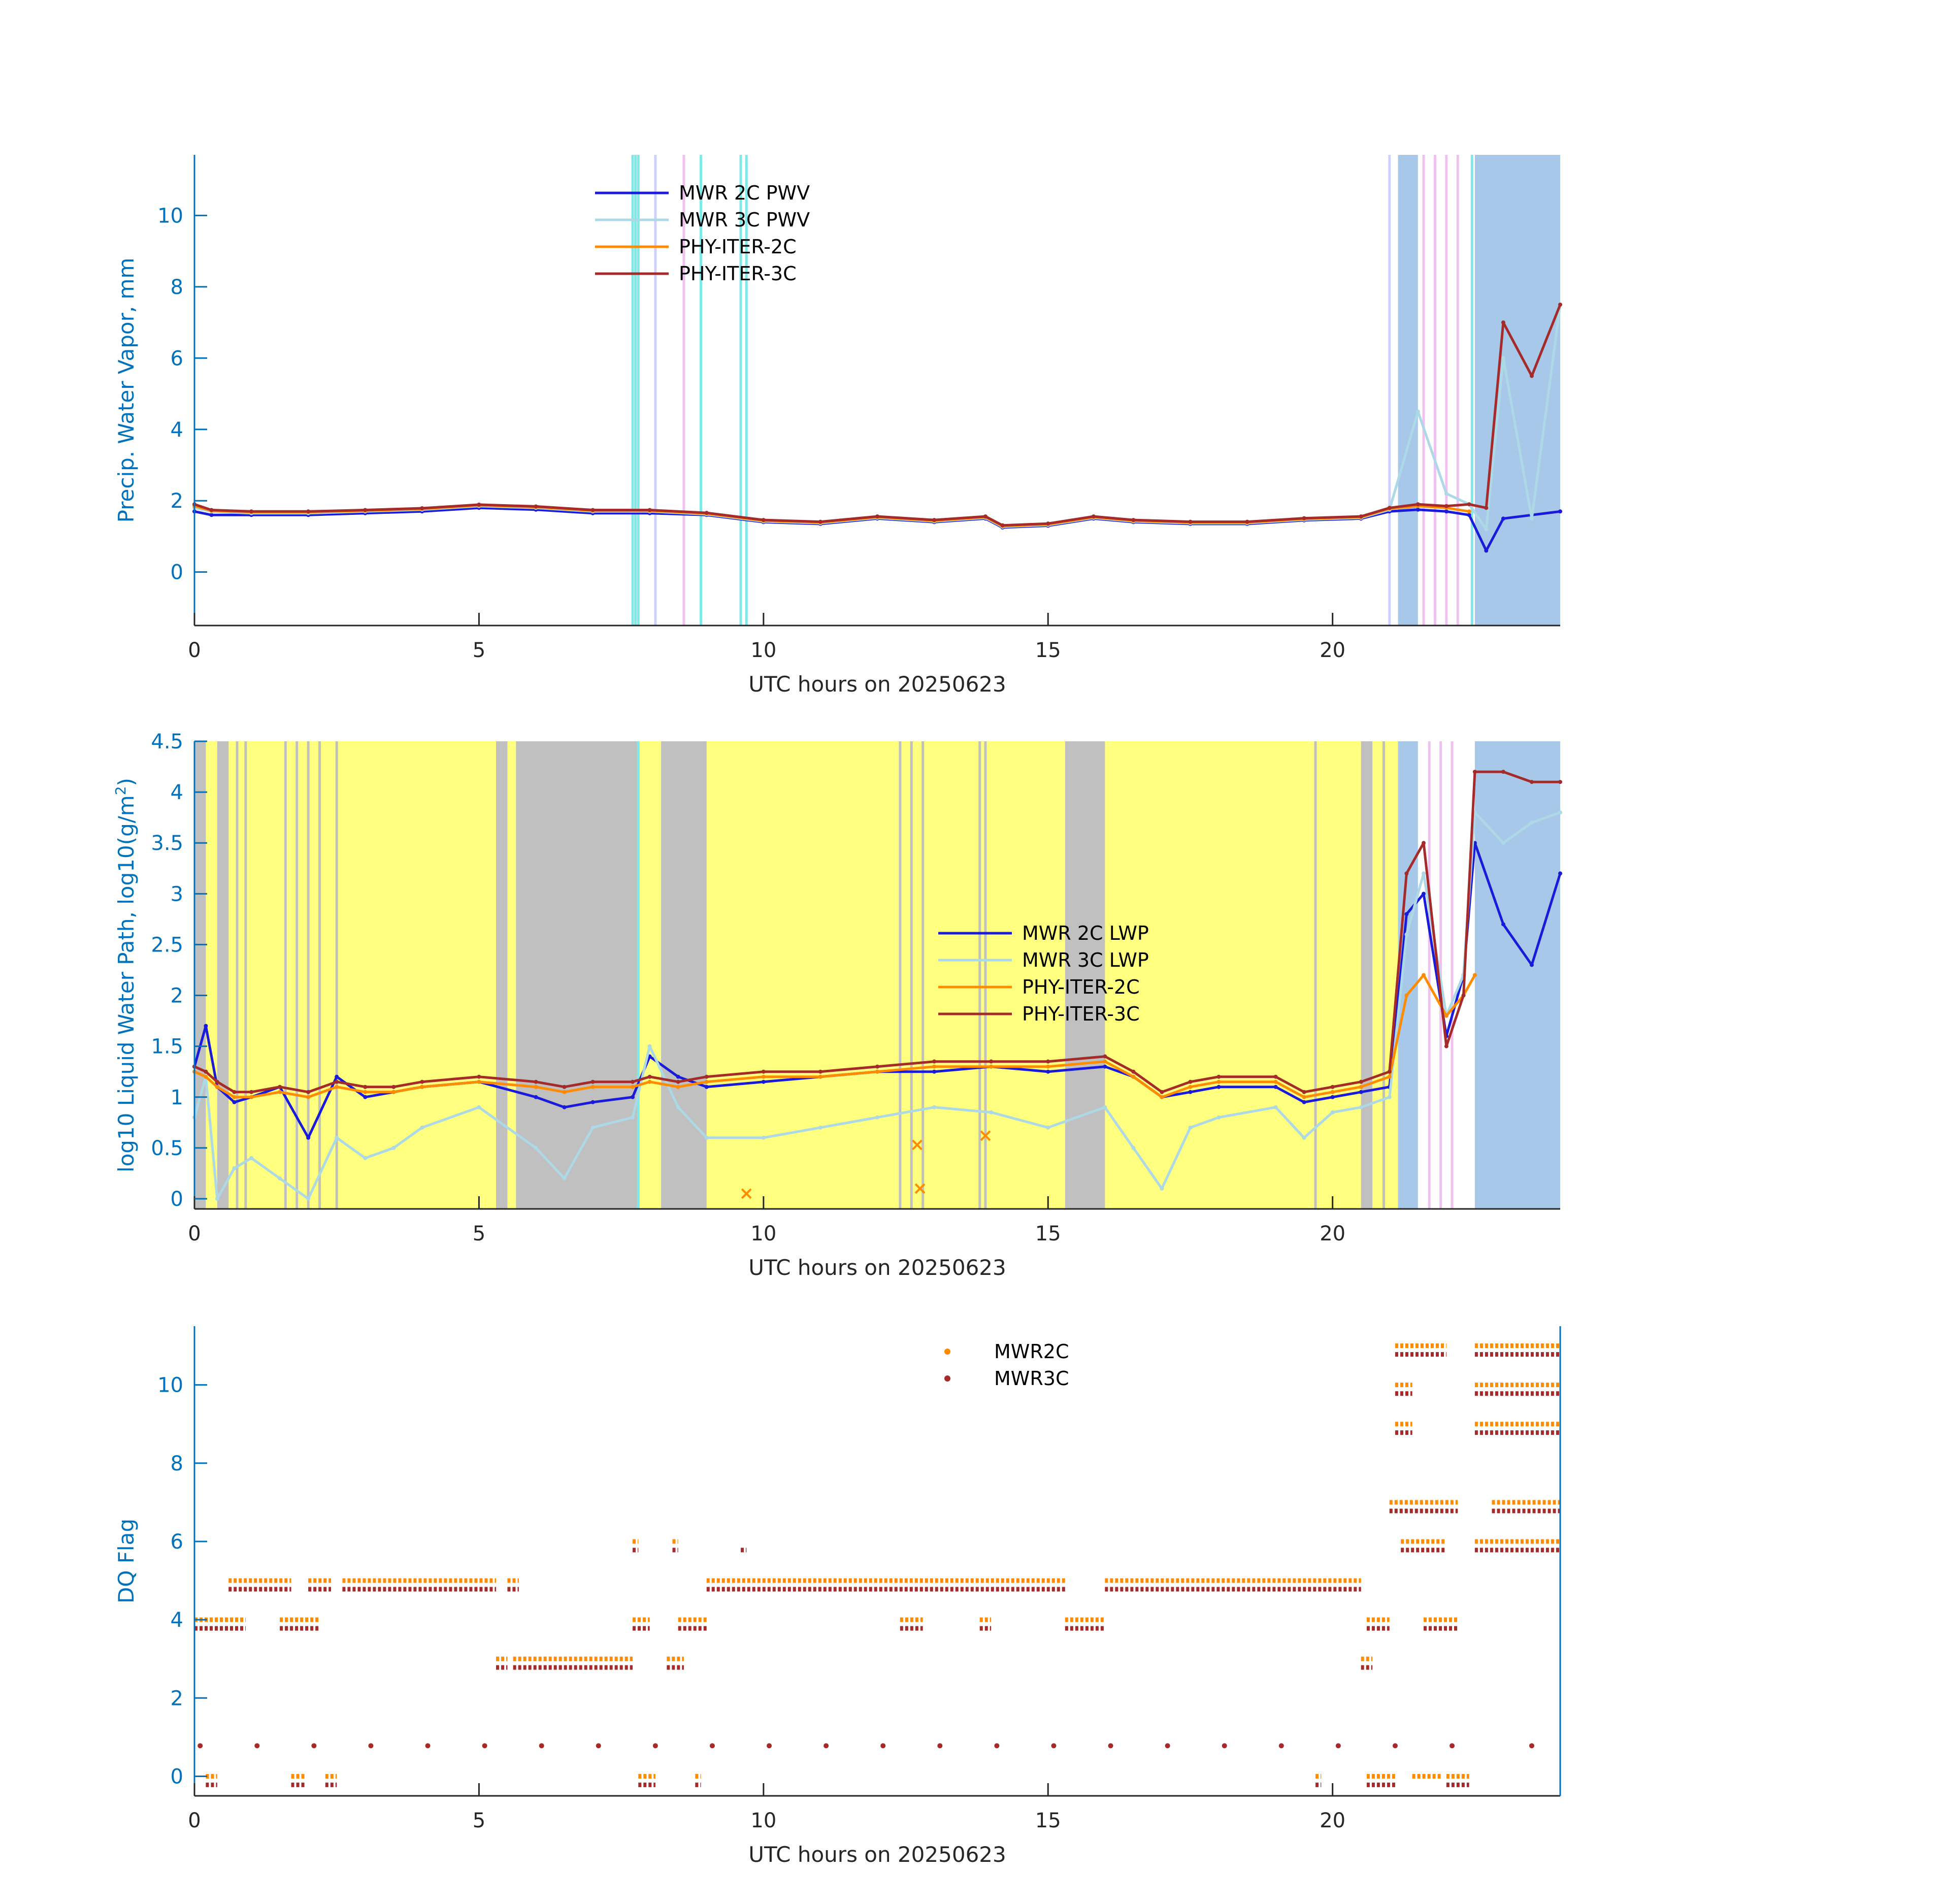 This screenshot has width=1942, height=1904. What do you see at coordinates (177, 793) in the screenshot?
I see `lwp-y-tick-label-8: 4` at bounding box center [177, 793].